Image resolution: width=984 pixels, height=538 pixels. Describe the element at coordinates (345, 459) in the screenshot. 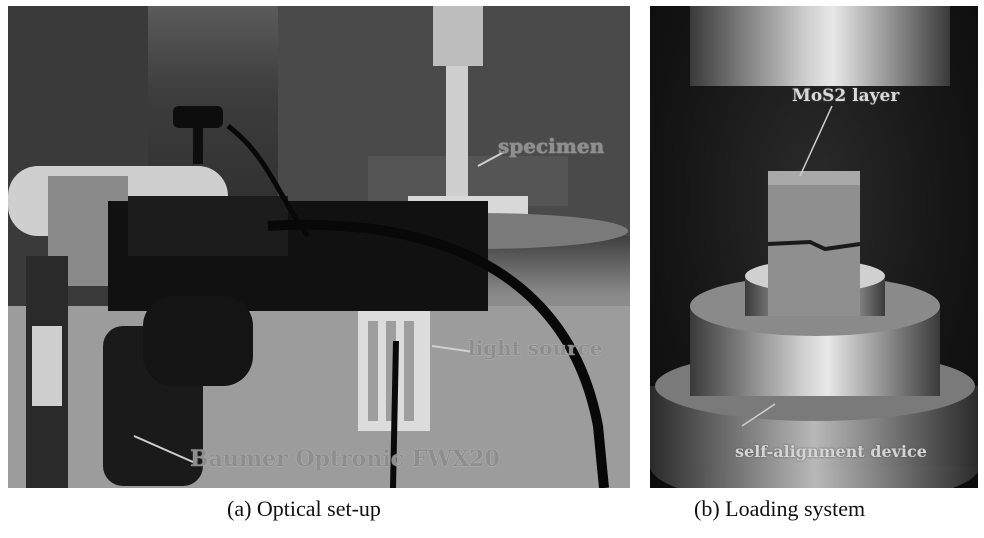

I see `camera-label: Baumer Optronic FWX20` at that location.